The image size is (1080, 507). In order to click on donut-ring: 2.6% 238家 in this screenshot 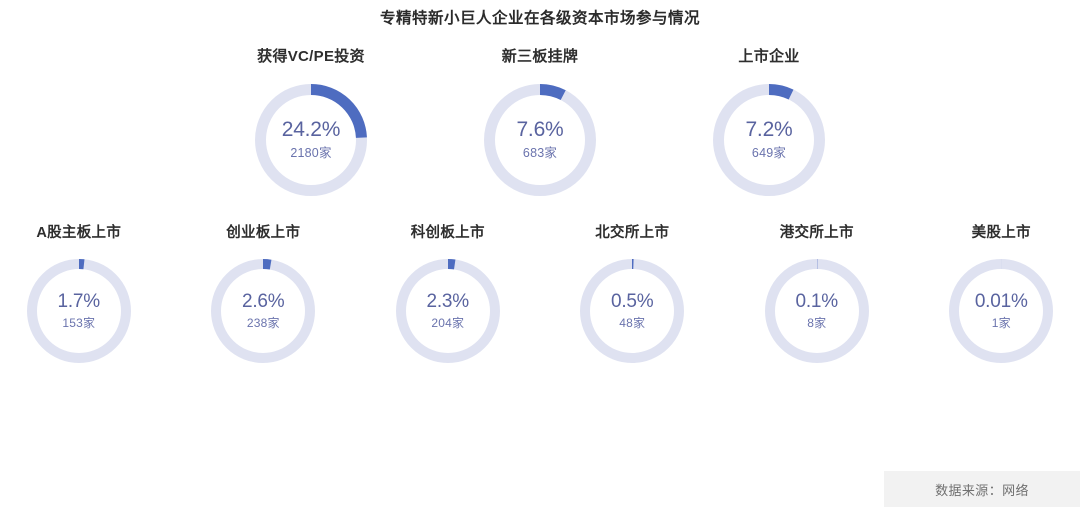, I will do `click(263, 311)`.